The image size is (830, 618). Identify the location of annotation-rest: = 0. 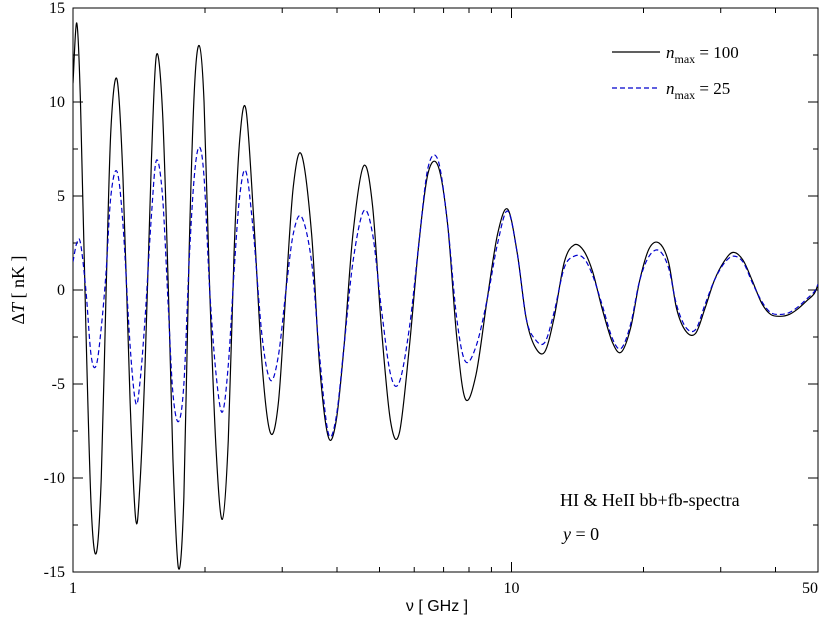
(585, 534).